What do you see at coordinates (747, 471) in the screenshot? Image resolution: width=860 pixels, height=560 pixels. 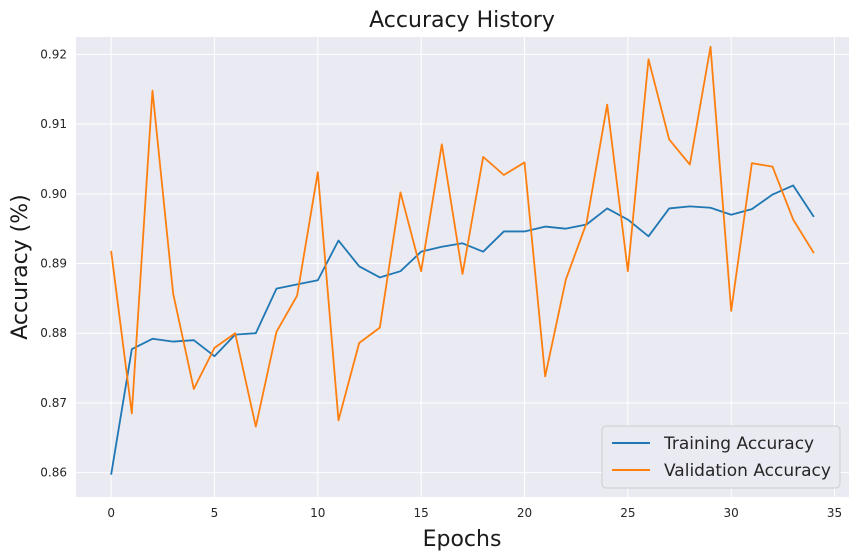 I see `legend-label-validation: Validation Accuracy` at bounding box center [747, 471].